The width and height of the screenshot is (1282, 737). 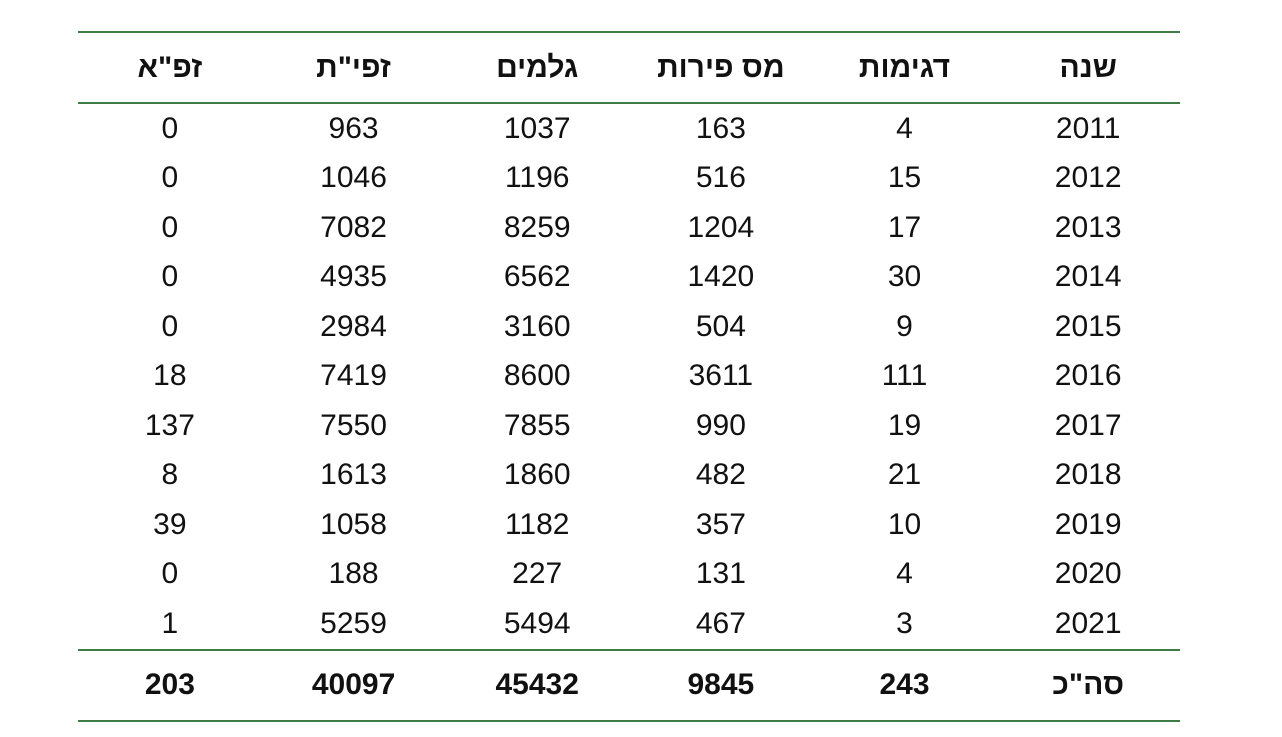 What do you see at coordinates (353, 67) in the screenshot?
I see `header-cell: זפי"ת` at bounding box center [353, 67].